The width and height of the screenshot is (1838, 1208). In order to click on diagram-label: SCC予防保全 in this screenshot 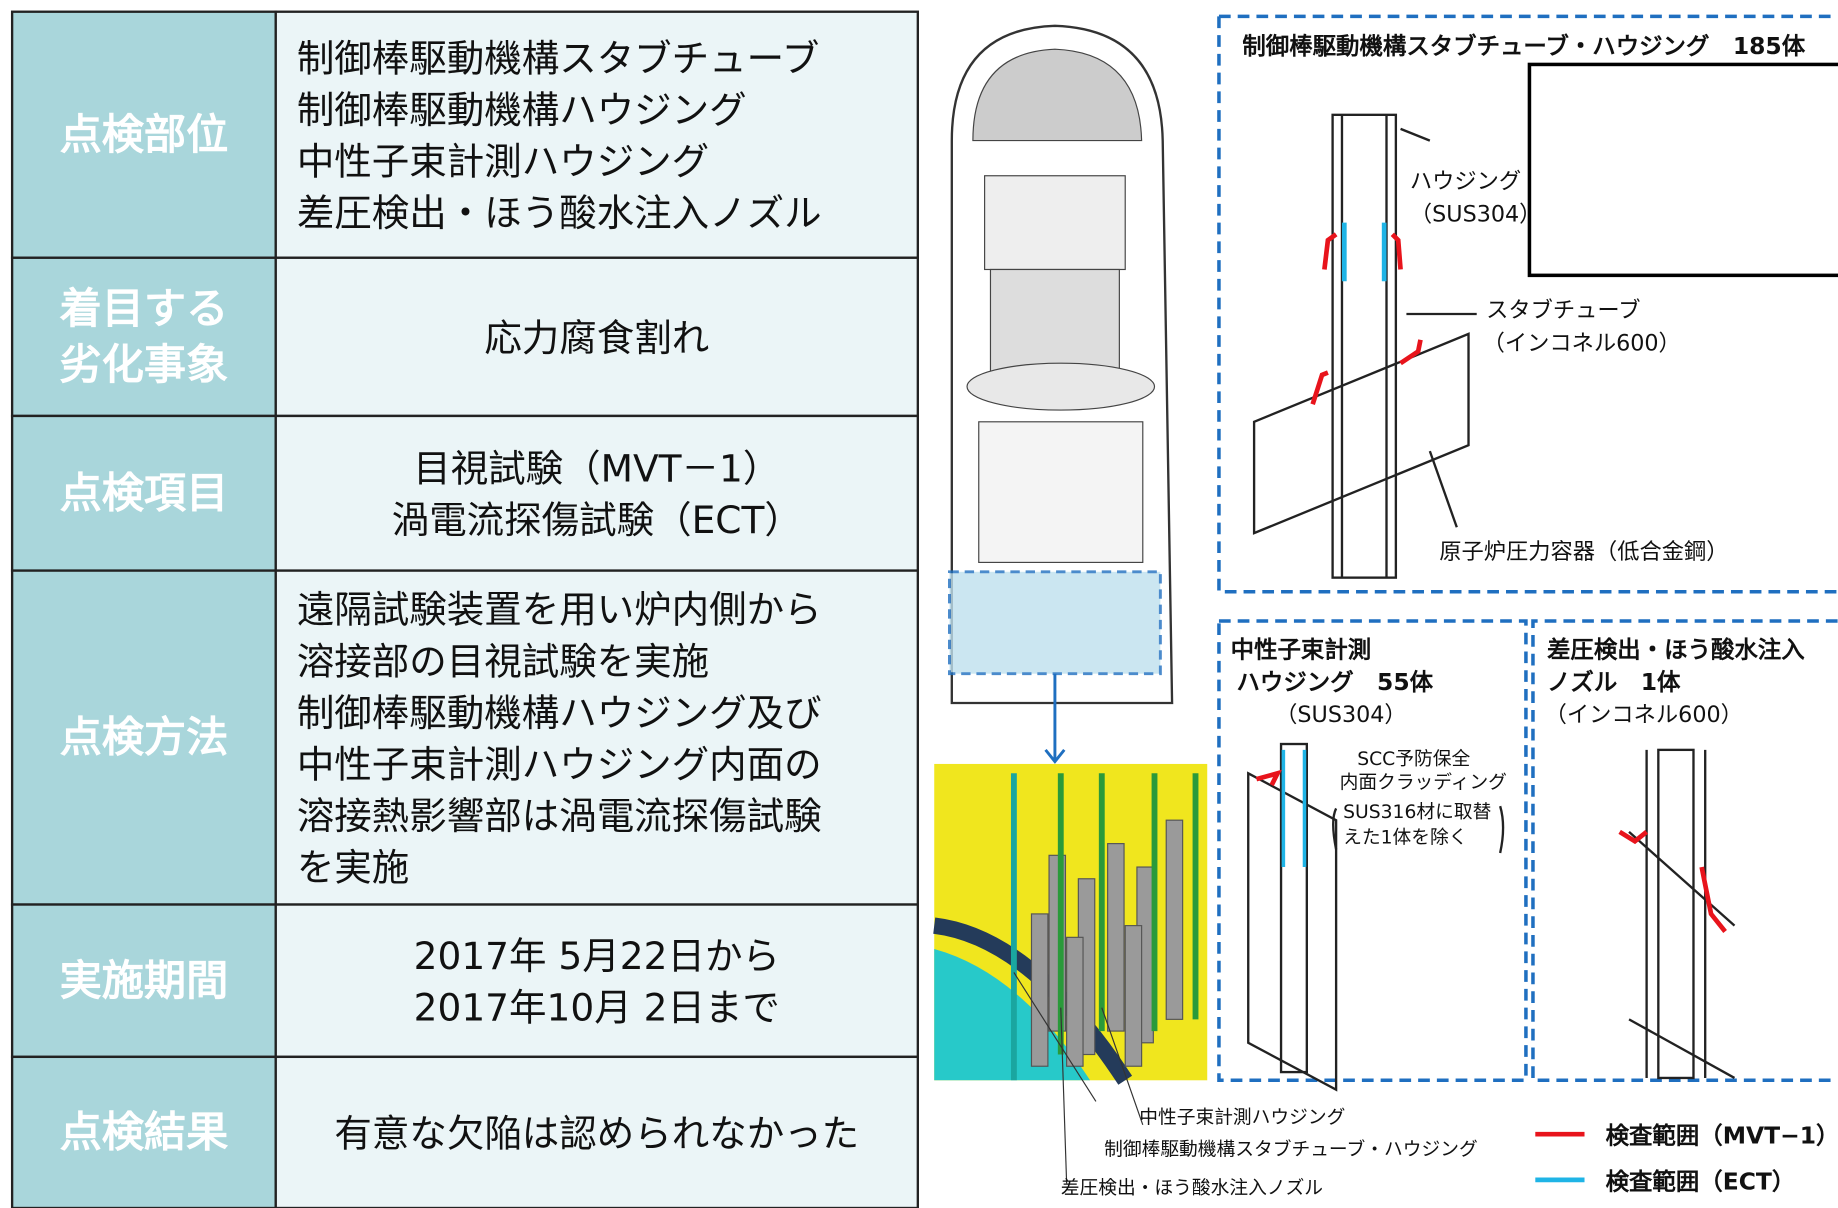, I will do `click(1413, 759)`.